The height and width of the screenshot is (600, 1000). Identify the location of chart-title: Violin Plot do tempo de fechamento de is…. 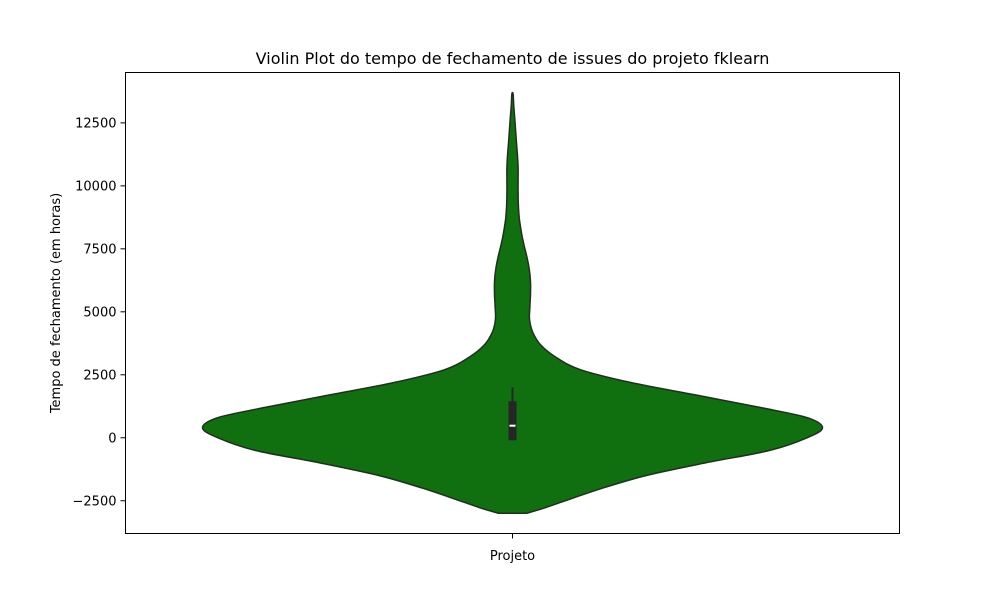
(513, 58).